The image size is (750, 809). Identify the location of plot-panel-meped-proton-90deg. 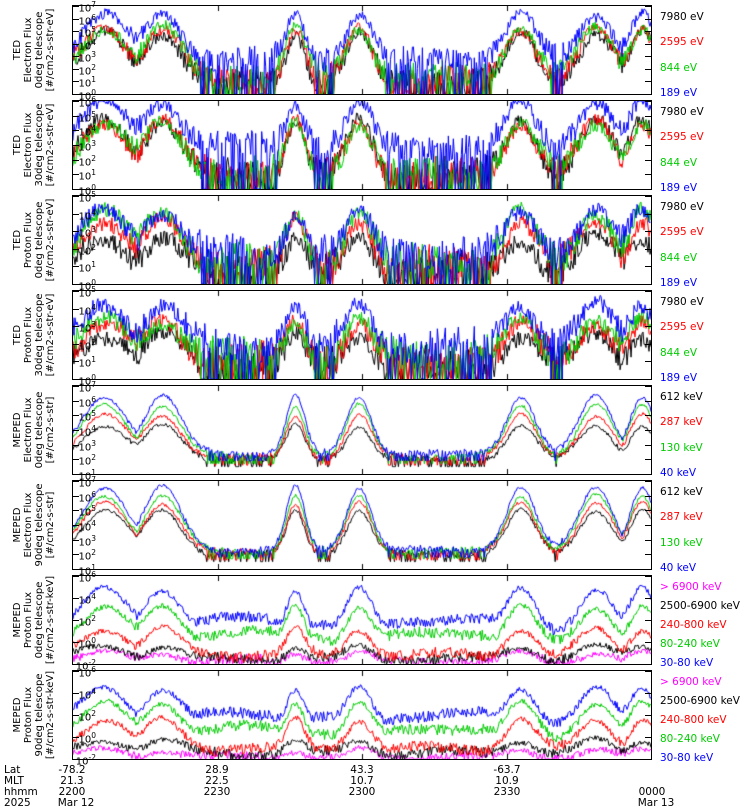
(362, 715).